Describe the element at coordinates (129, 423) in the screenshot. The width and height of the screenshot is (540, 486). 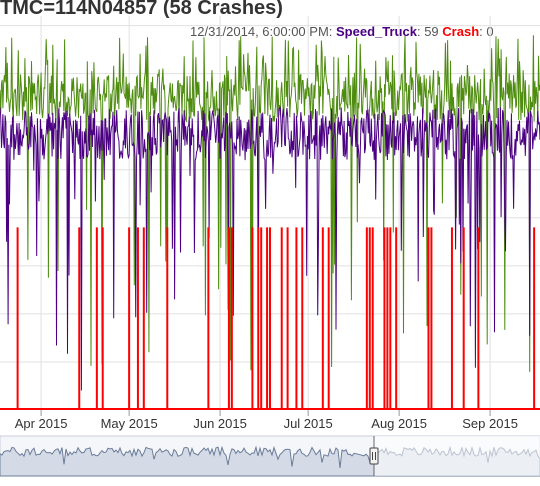
I see `x-axis-tick-label: May 2015` at that location.